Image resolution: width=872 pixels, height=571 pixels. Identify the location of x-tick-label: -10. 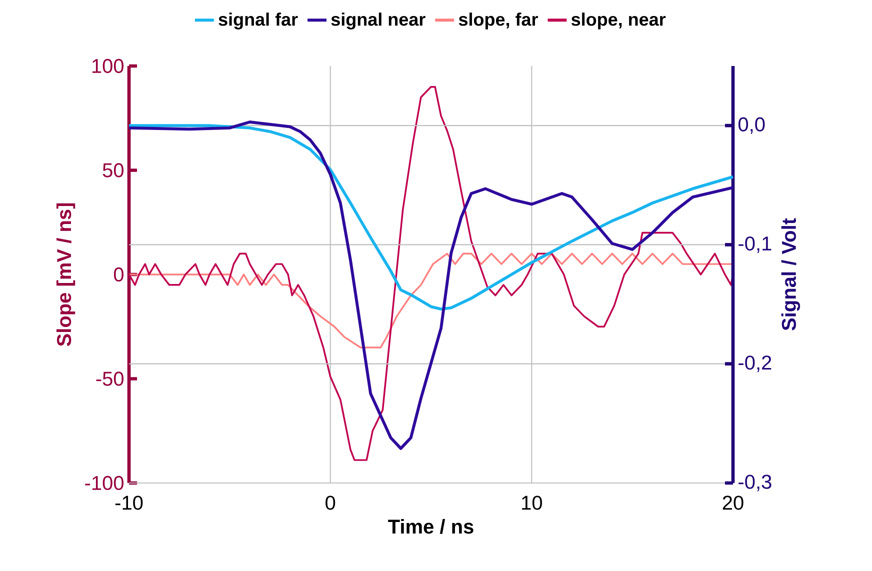
(129, 503).